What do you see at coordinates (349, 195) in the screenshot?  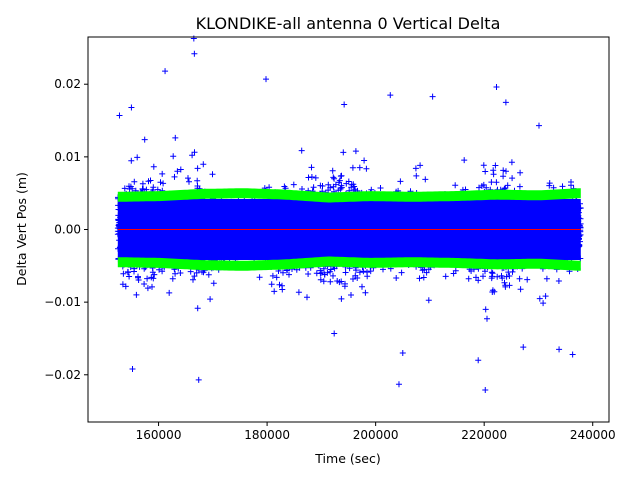 I see `band-upper` at bounding box center [349, 195].